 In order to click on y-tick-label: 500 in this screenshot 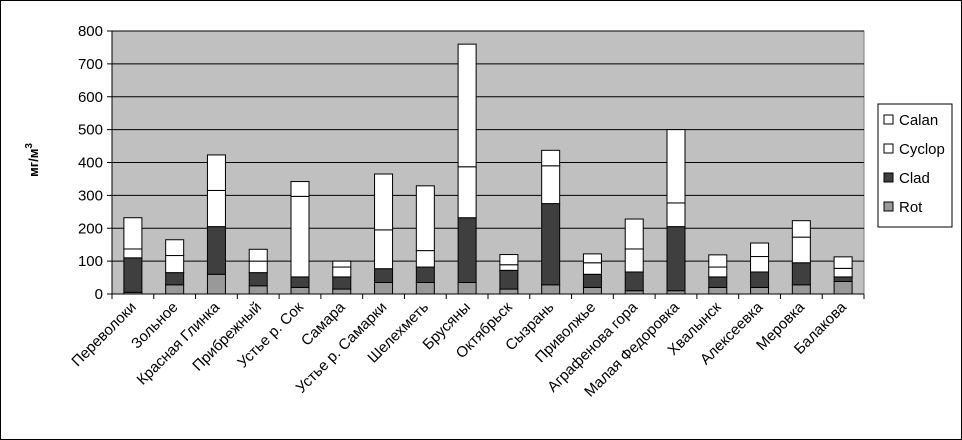, I will do `click(90, 130)`.